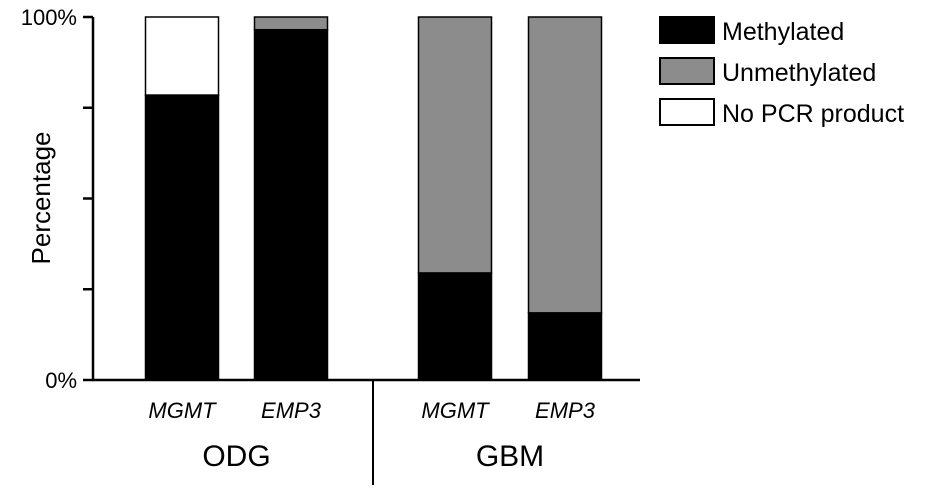  I want to click on legend: Methylated Unmethylated No PCR product, so click(781, 72).